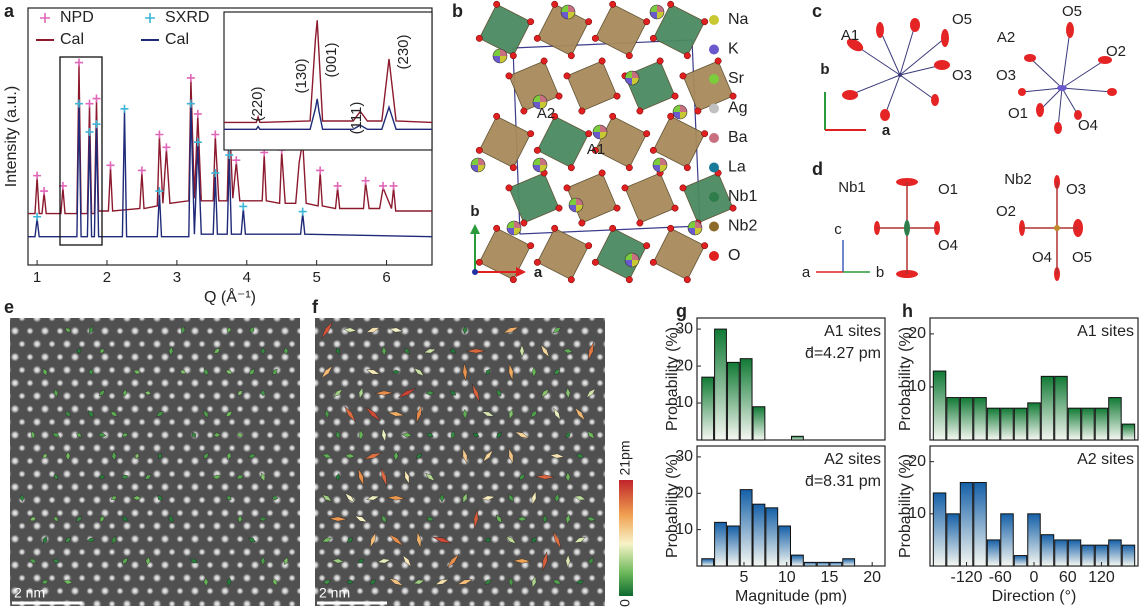 The width and height of the screenshot is (1144, 612). I want to click on atom-label: Nb2, so click(1018, 179).